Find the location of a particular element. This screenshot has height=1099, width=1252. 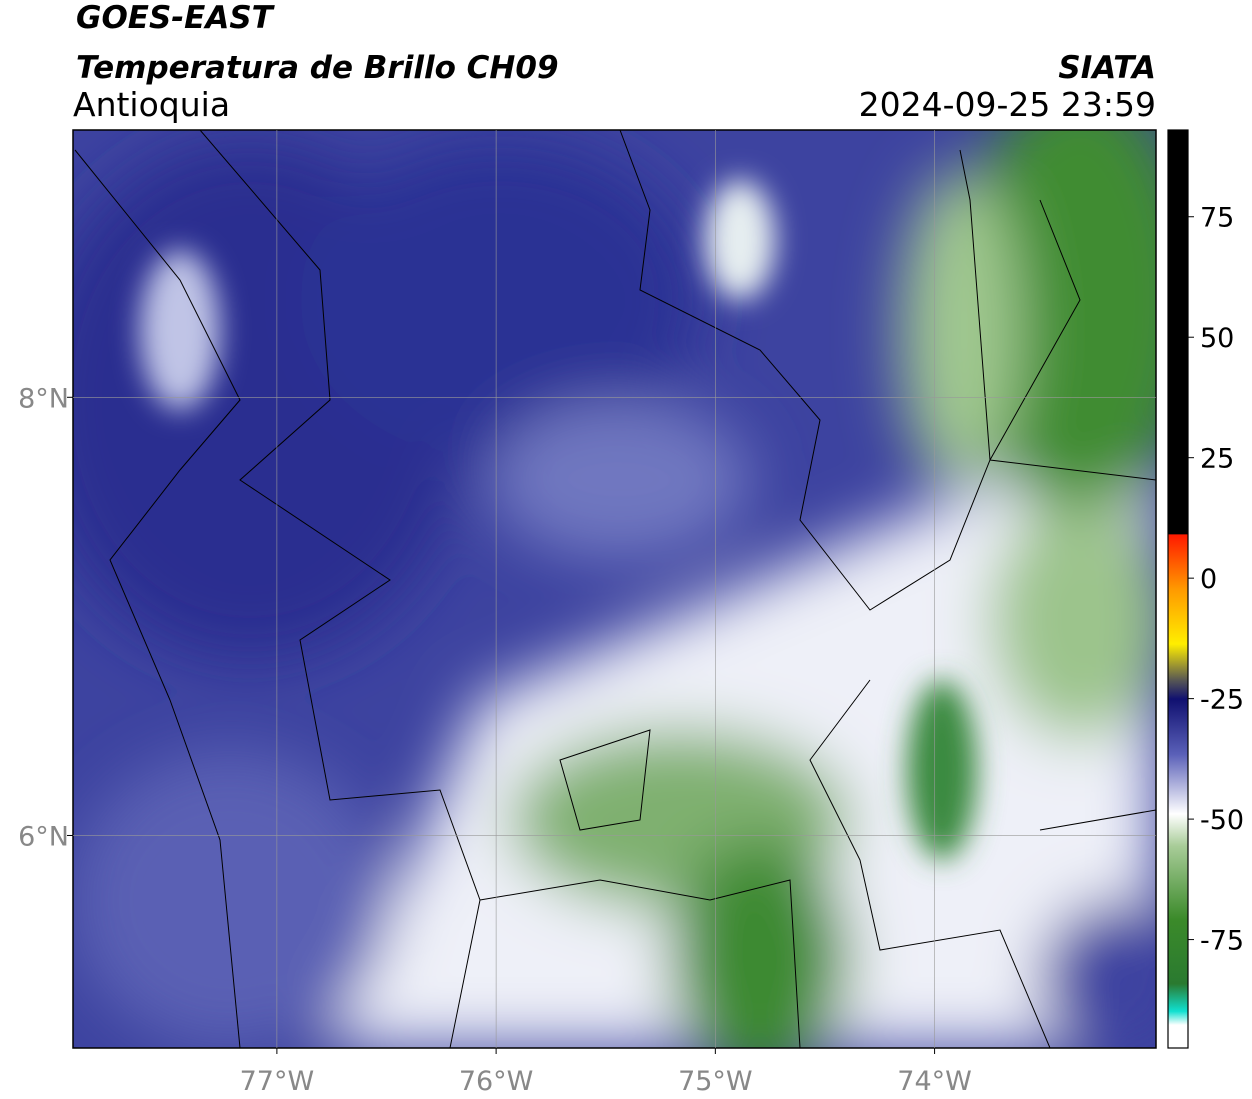

lon-tick-label: 76°W is located at coordinates (496, 1081).